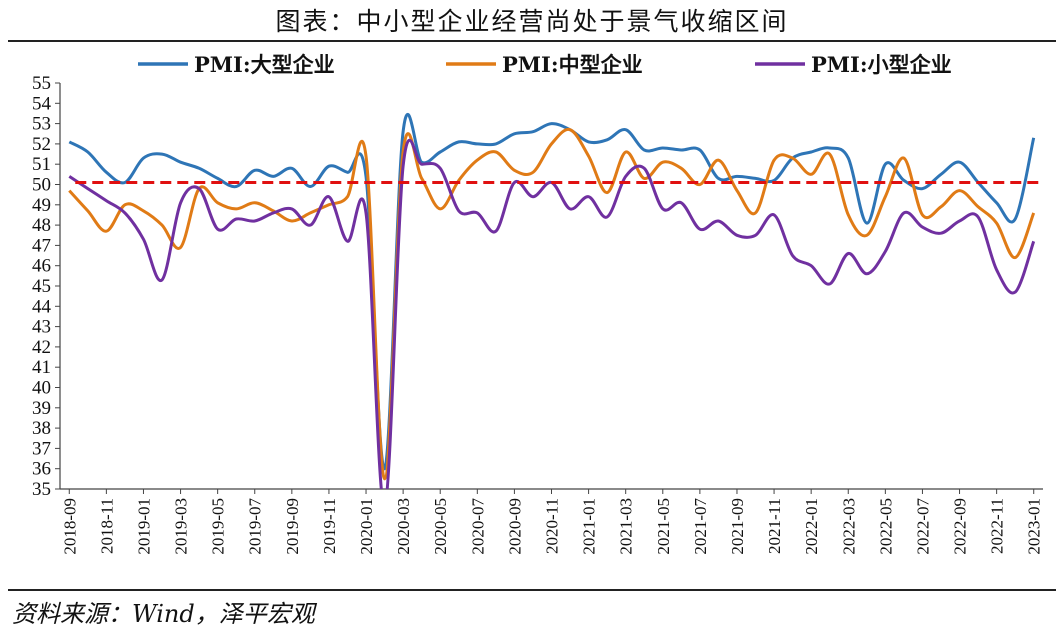  Describe the element at coordinates (106, 526) in the screenshot. I see `x-tick-label: 2018-11` at that location.